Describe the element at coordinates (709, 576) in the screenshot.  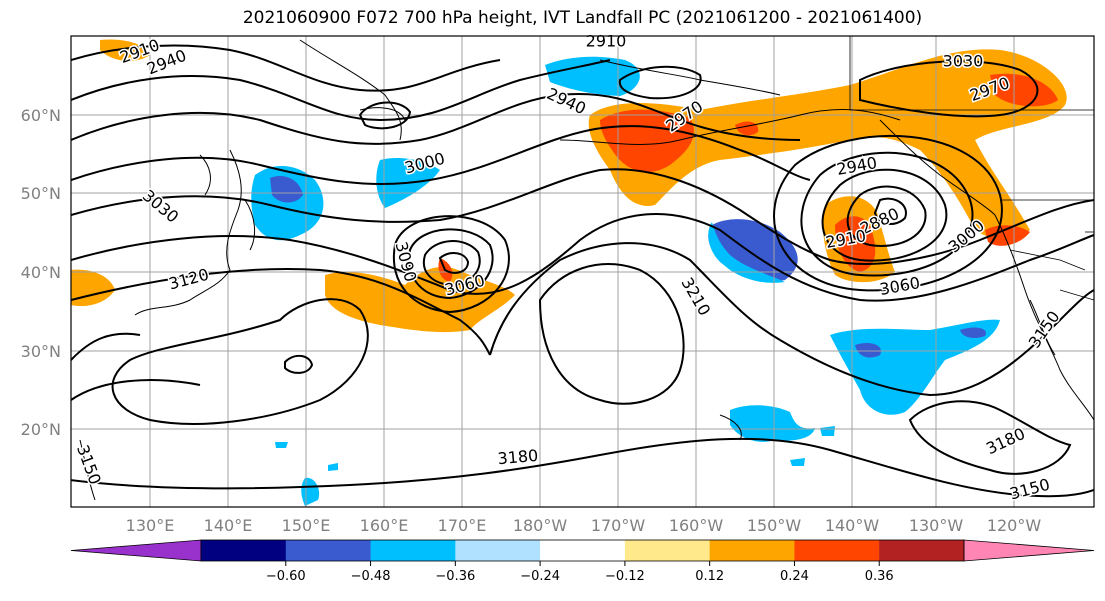
I see `colorbar-tick-label: 0.12` at that location.